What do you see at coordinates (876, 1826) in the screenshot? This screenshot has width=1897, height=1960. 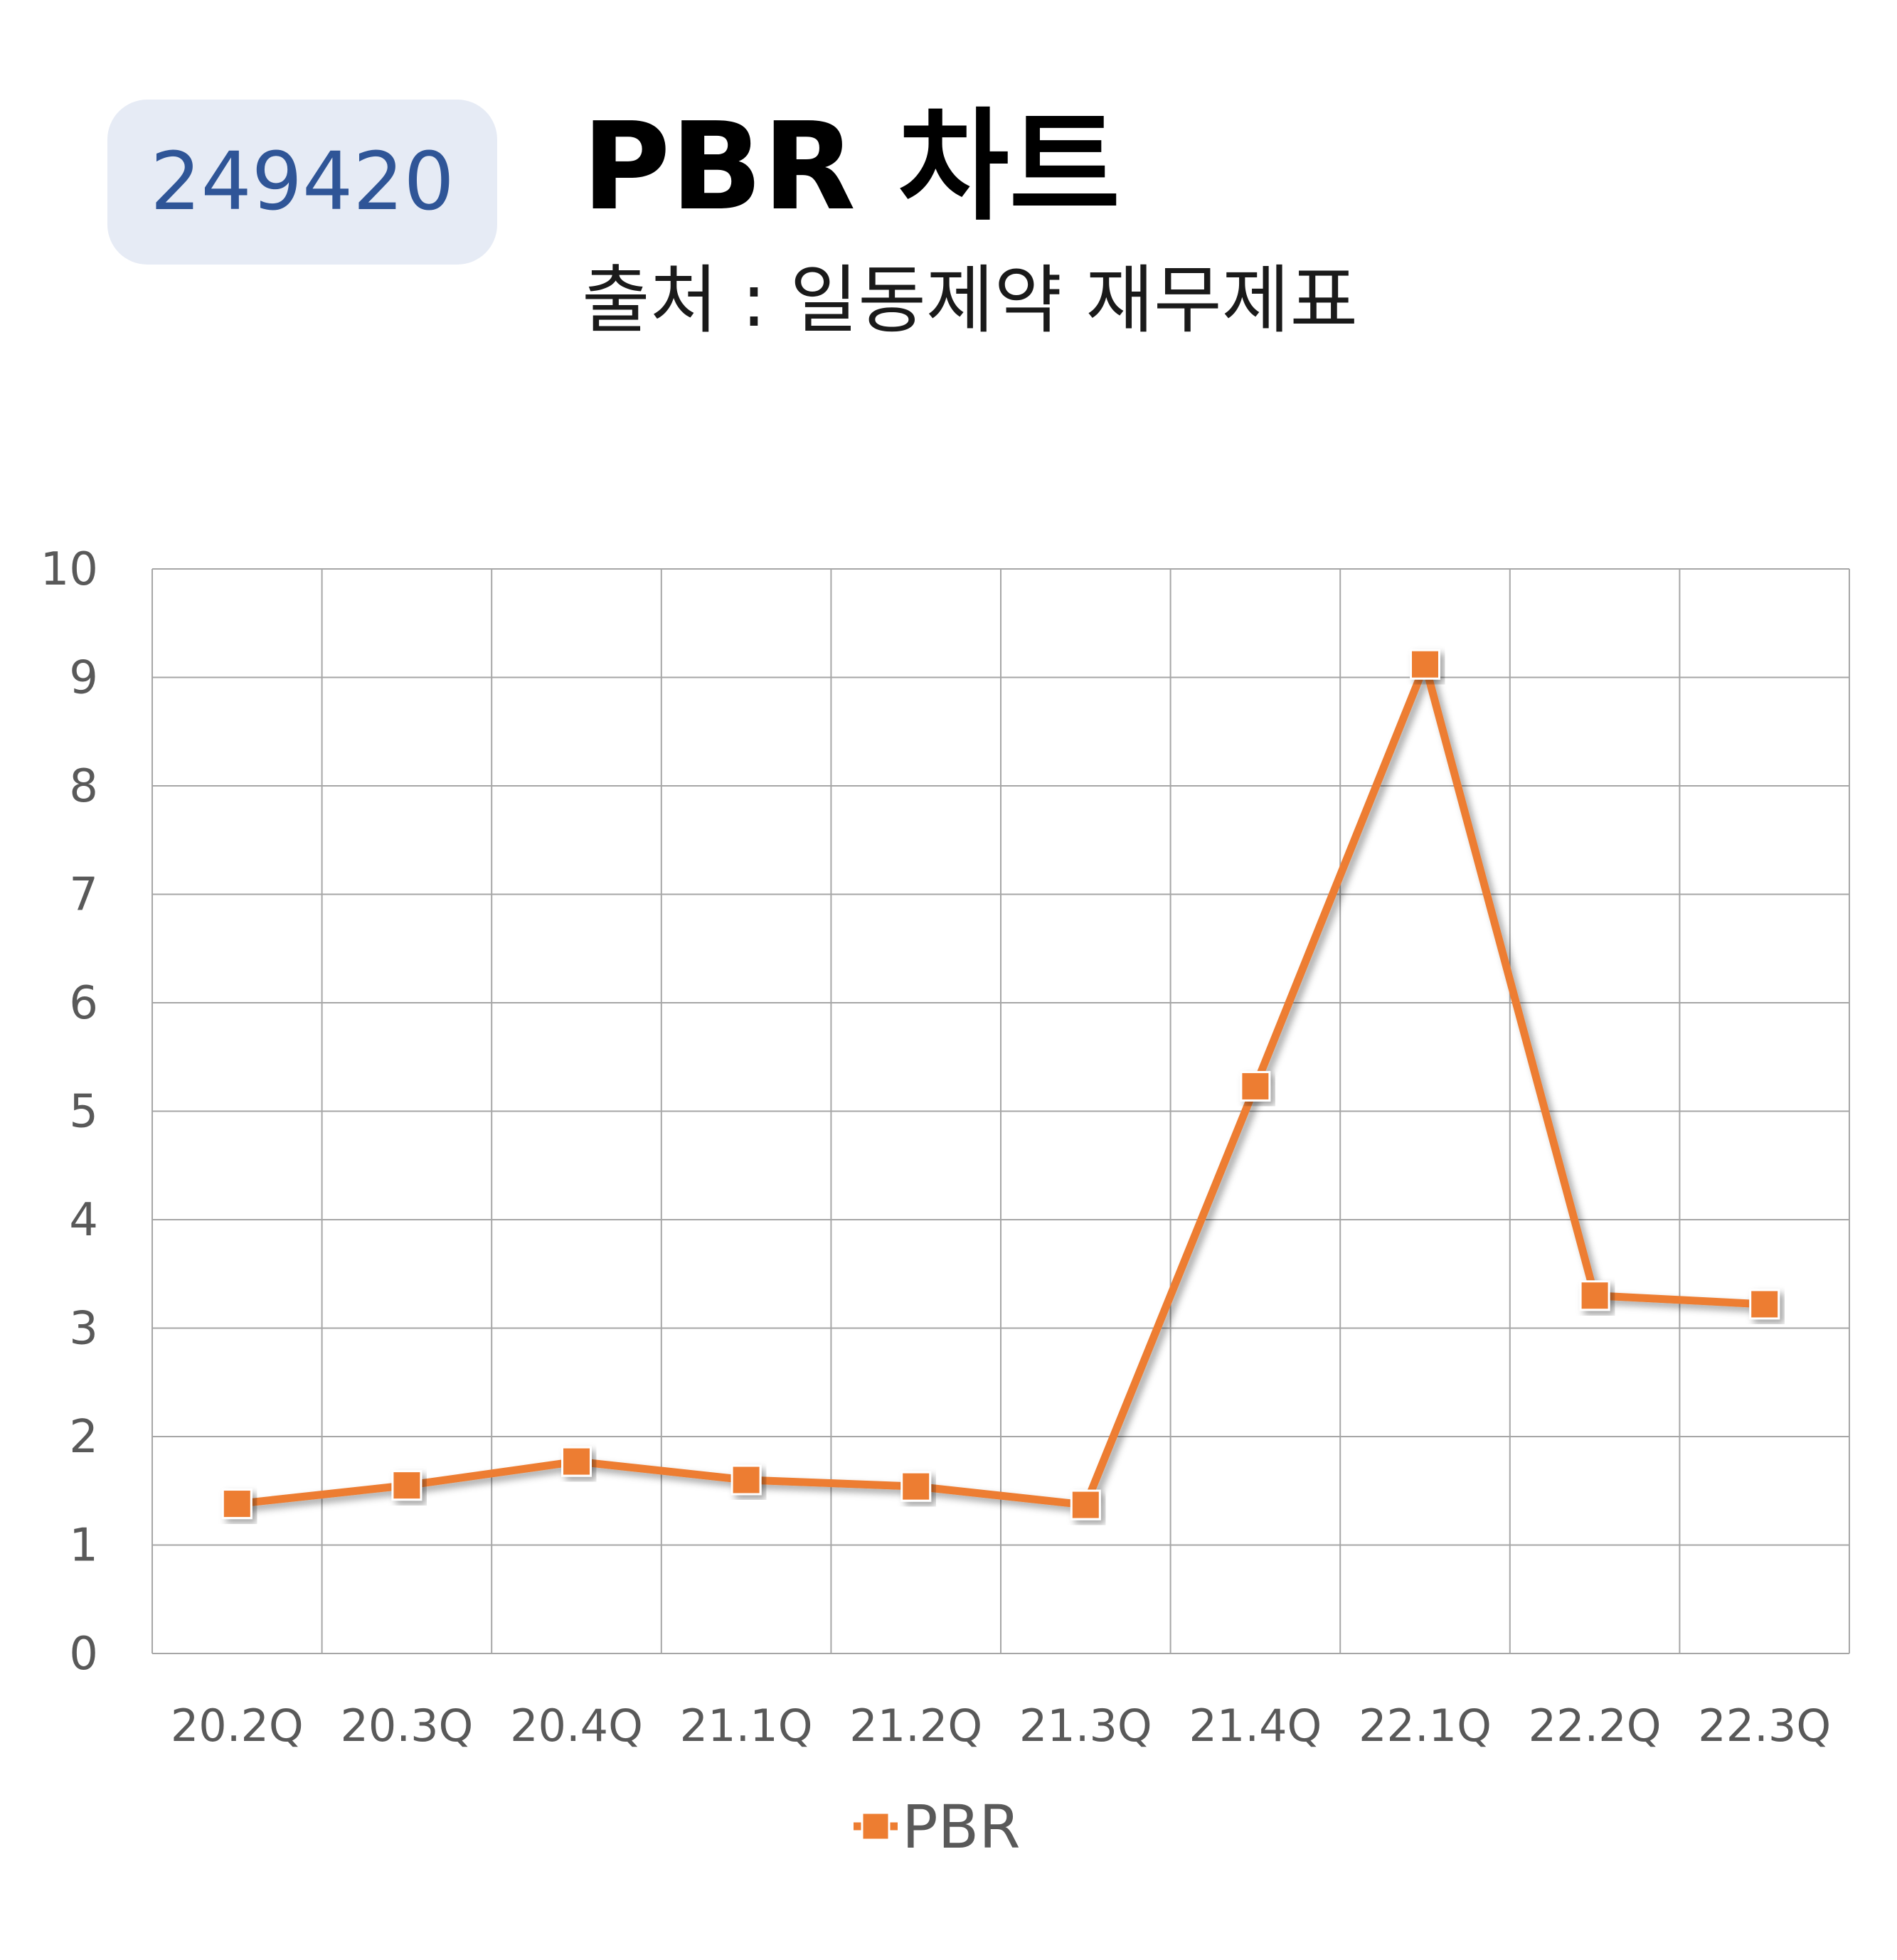 I see `legend-marker` at bounding box center [876, 1826].